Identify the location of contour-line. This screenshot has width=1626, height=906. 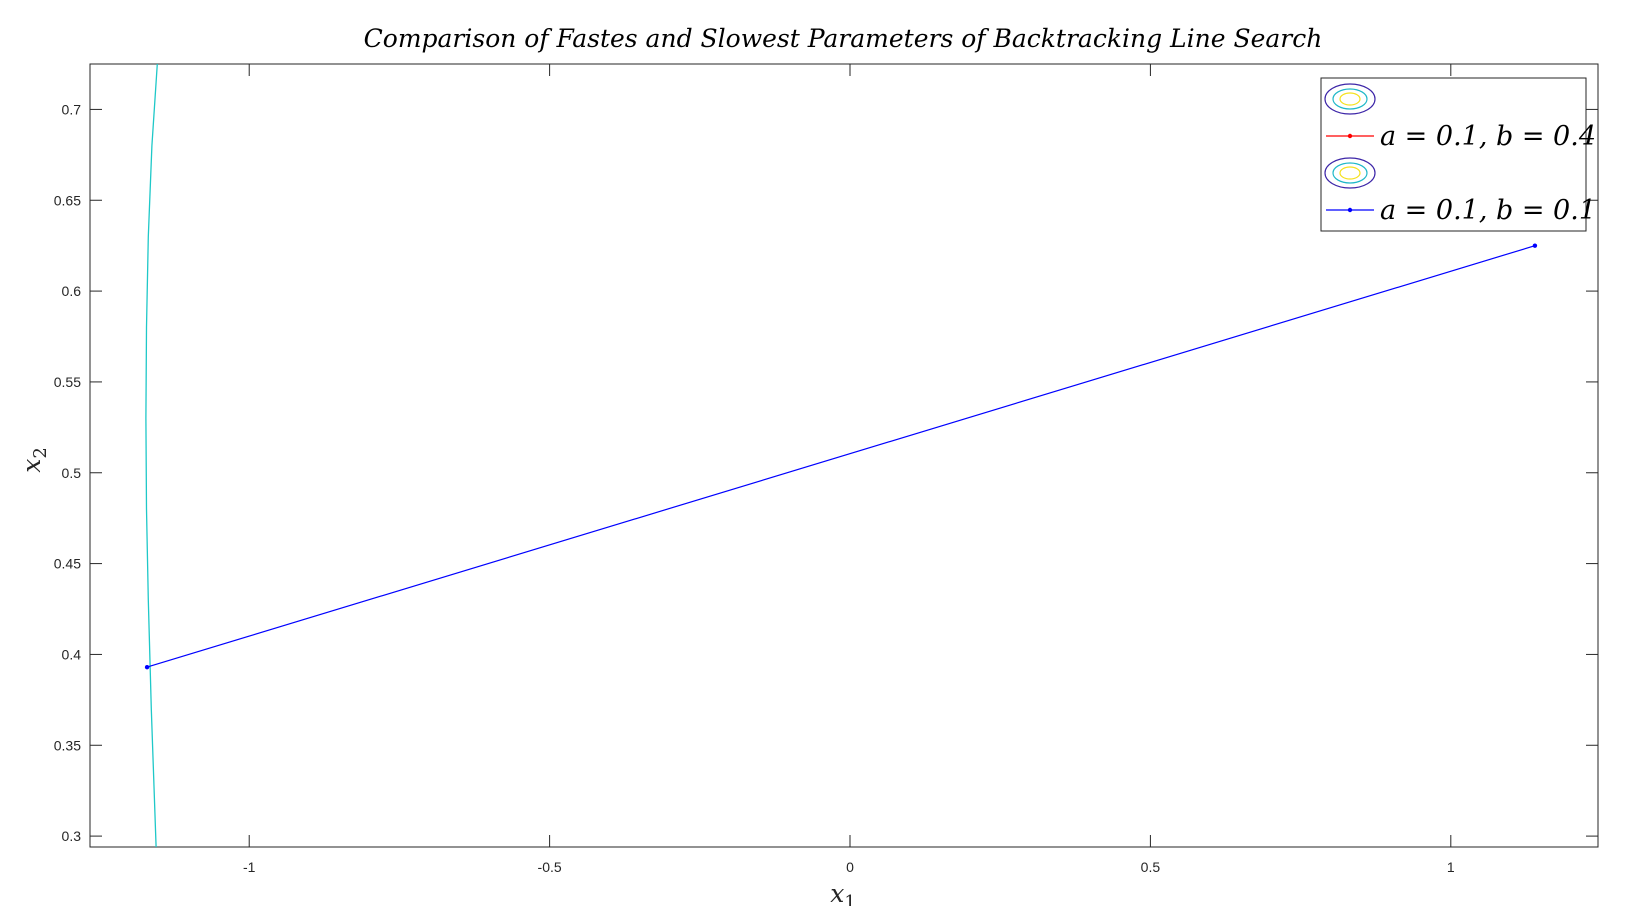
(151, 455).